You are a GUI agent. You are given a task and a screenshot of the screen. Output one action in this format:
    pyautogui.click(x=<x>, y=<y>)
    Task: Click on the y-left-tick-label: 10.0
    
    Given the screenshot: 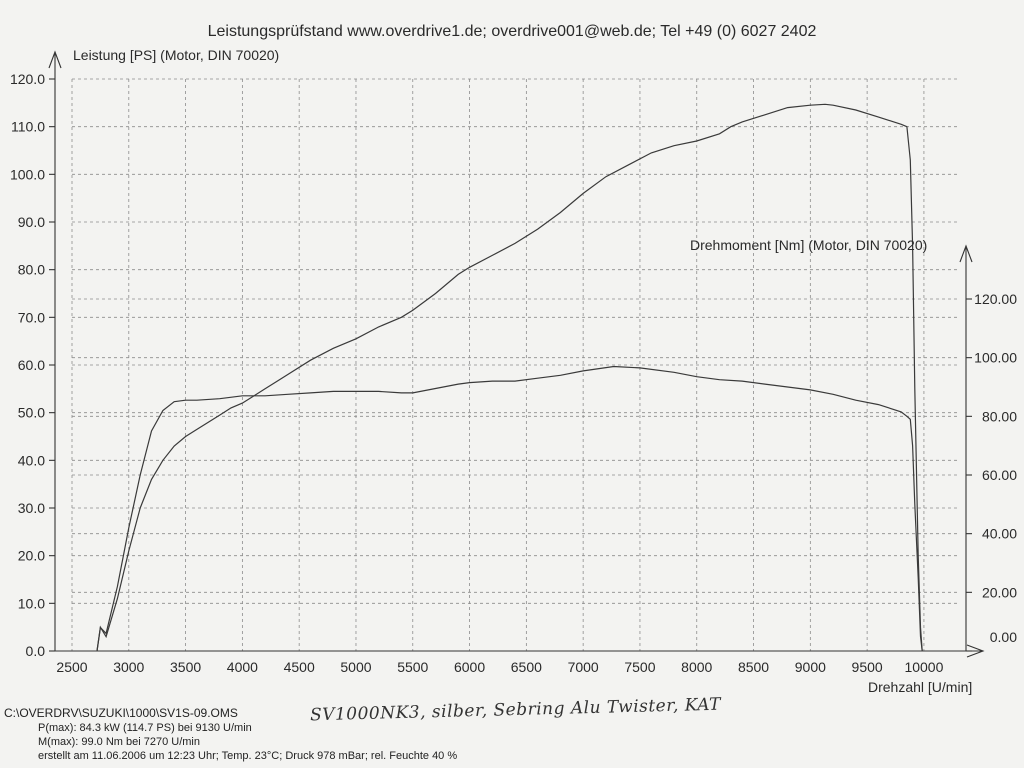 What is the action you would take?
    pyautogui.click(x=31, y=603)
    